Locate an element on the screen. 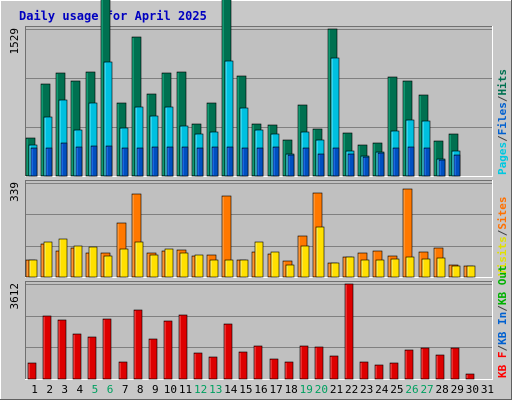 This screenshot has width=512, height=400. day-label: 9 is located at coordinates (155, 389).